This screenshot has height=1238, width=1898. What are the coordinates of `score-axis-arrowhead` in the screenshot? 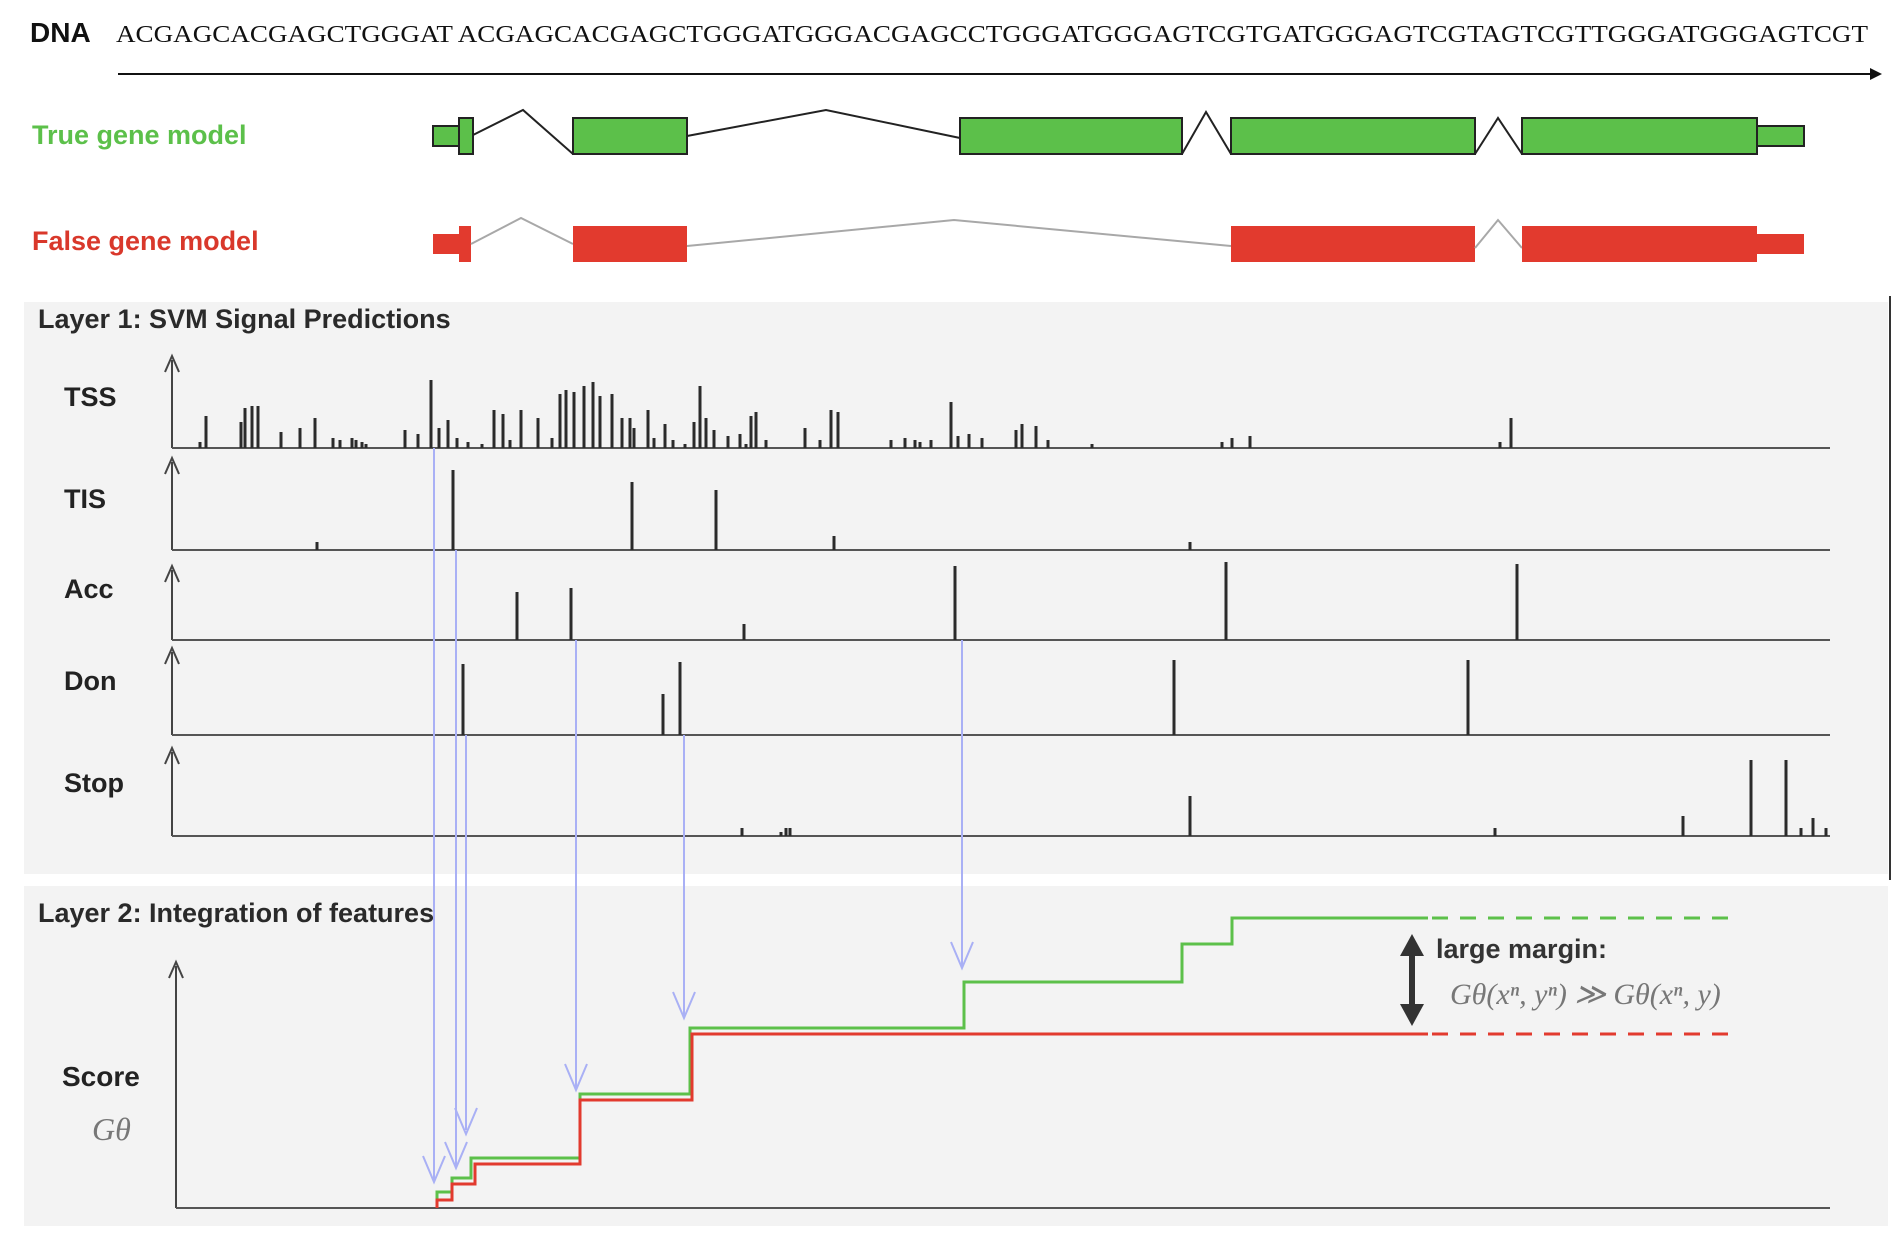 It's located at (176, 969).